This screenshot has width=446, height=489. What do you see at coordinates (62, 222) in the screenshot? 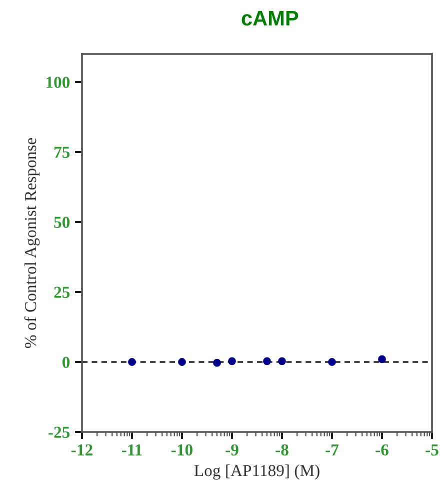
I see `y-tick-label: 50` at bounding box center [62, 222].